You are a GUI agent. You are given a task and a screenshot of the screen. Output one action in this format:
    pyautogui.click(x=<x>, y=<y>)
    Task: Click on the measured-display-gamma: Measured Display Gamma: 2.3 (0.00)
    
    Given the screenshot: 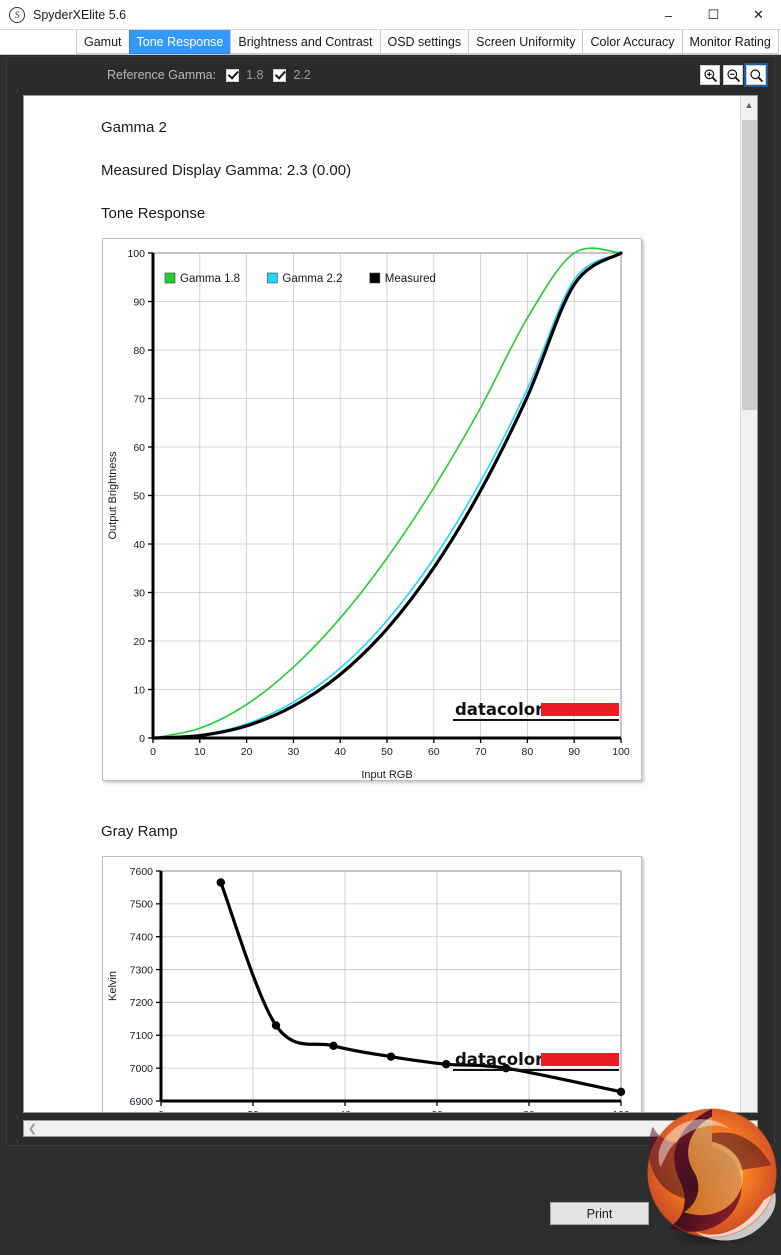 What is the action you would take?
    pyautogui.click(x=226, y=170)
    